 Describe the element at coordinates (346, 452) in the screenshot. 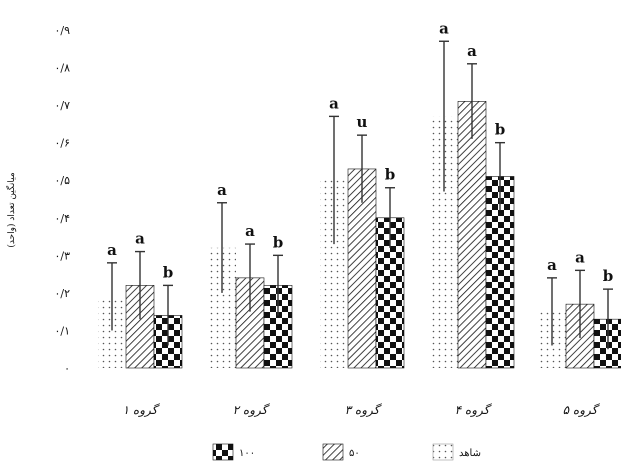

I see `legend: شاهد ۵۰ ۱۰۰` at that location.